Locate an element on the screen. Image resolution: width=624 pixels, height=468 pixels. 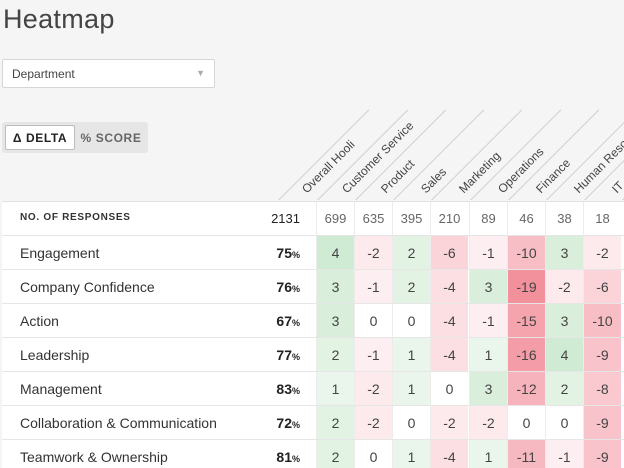
table-row: Management 83% 1 -2 1 0 3 -12 2 -8 is located at coordinates (313, 389).